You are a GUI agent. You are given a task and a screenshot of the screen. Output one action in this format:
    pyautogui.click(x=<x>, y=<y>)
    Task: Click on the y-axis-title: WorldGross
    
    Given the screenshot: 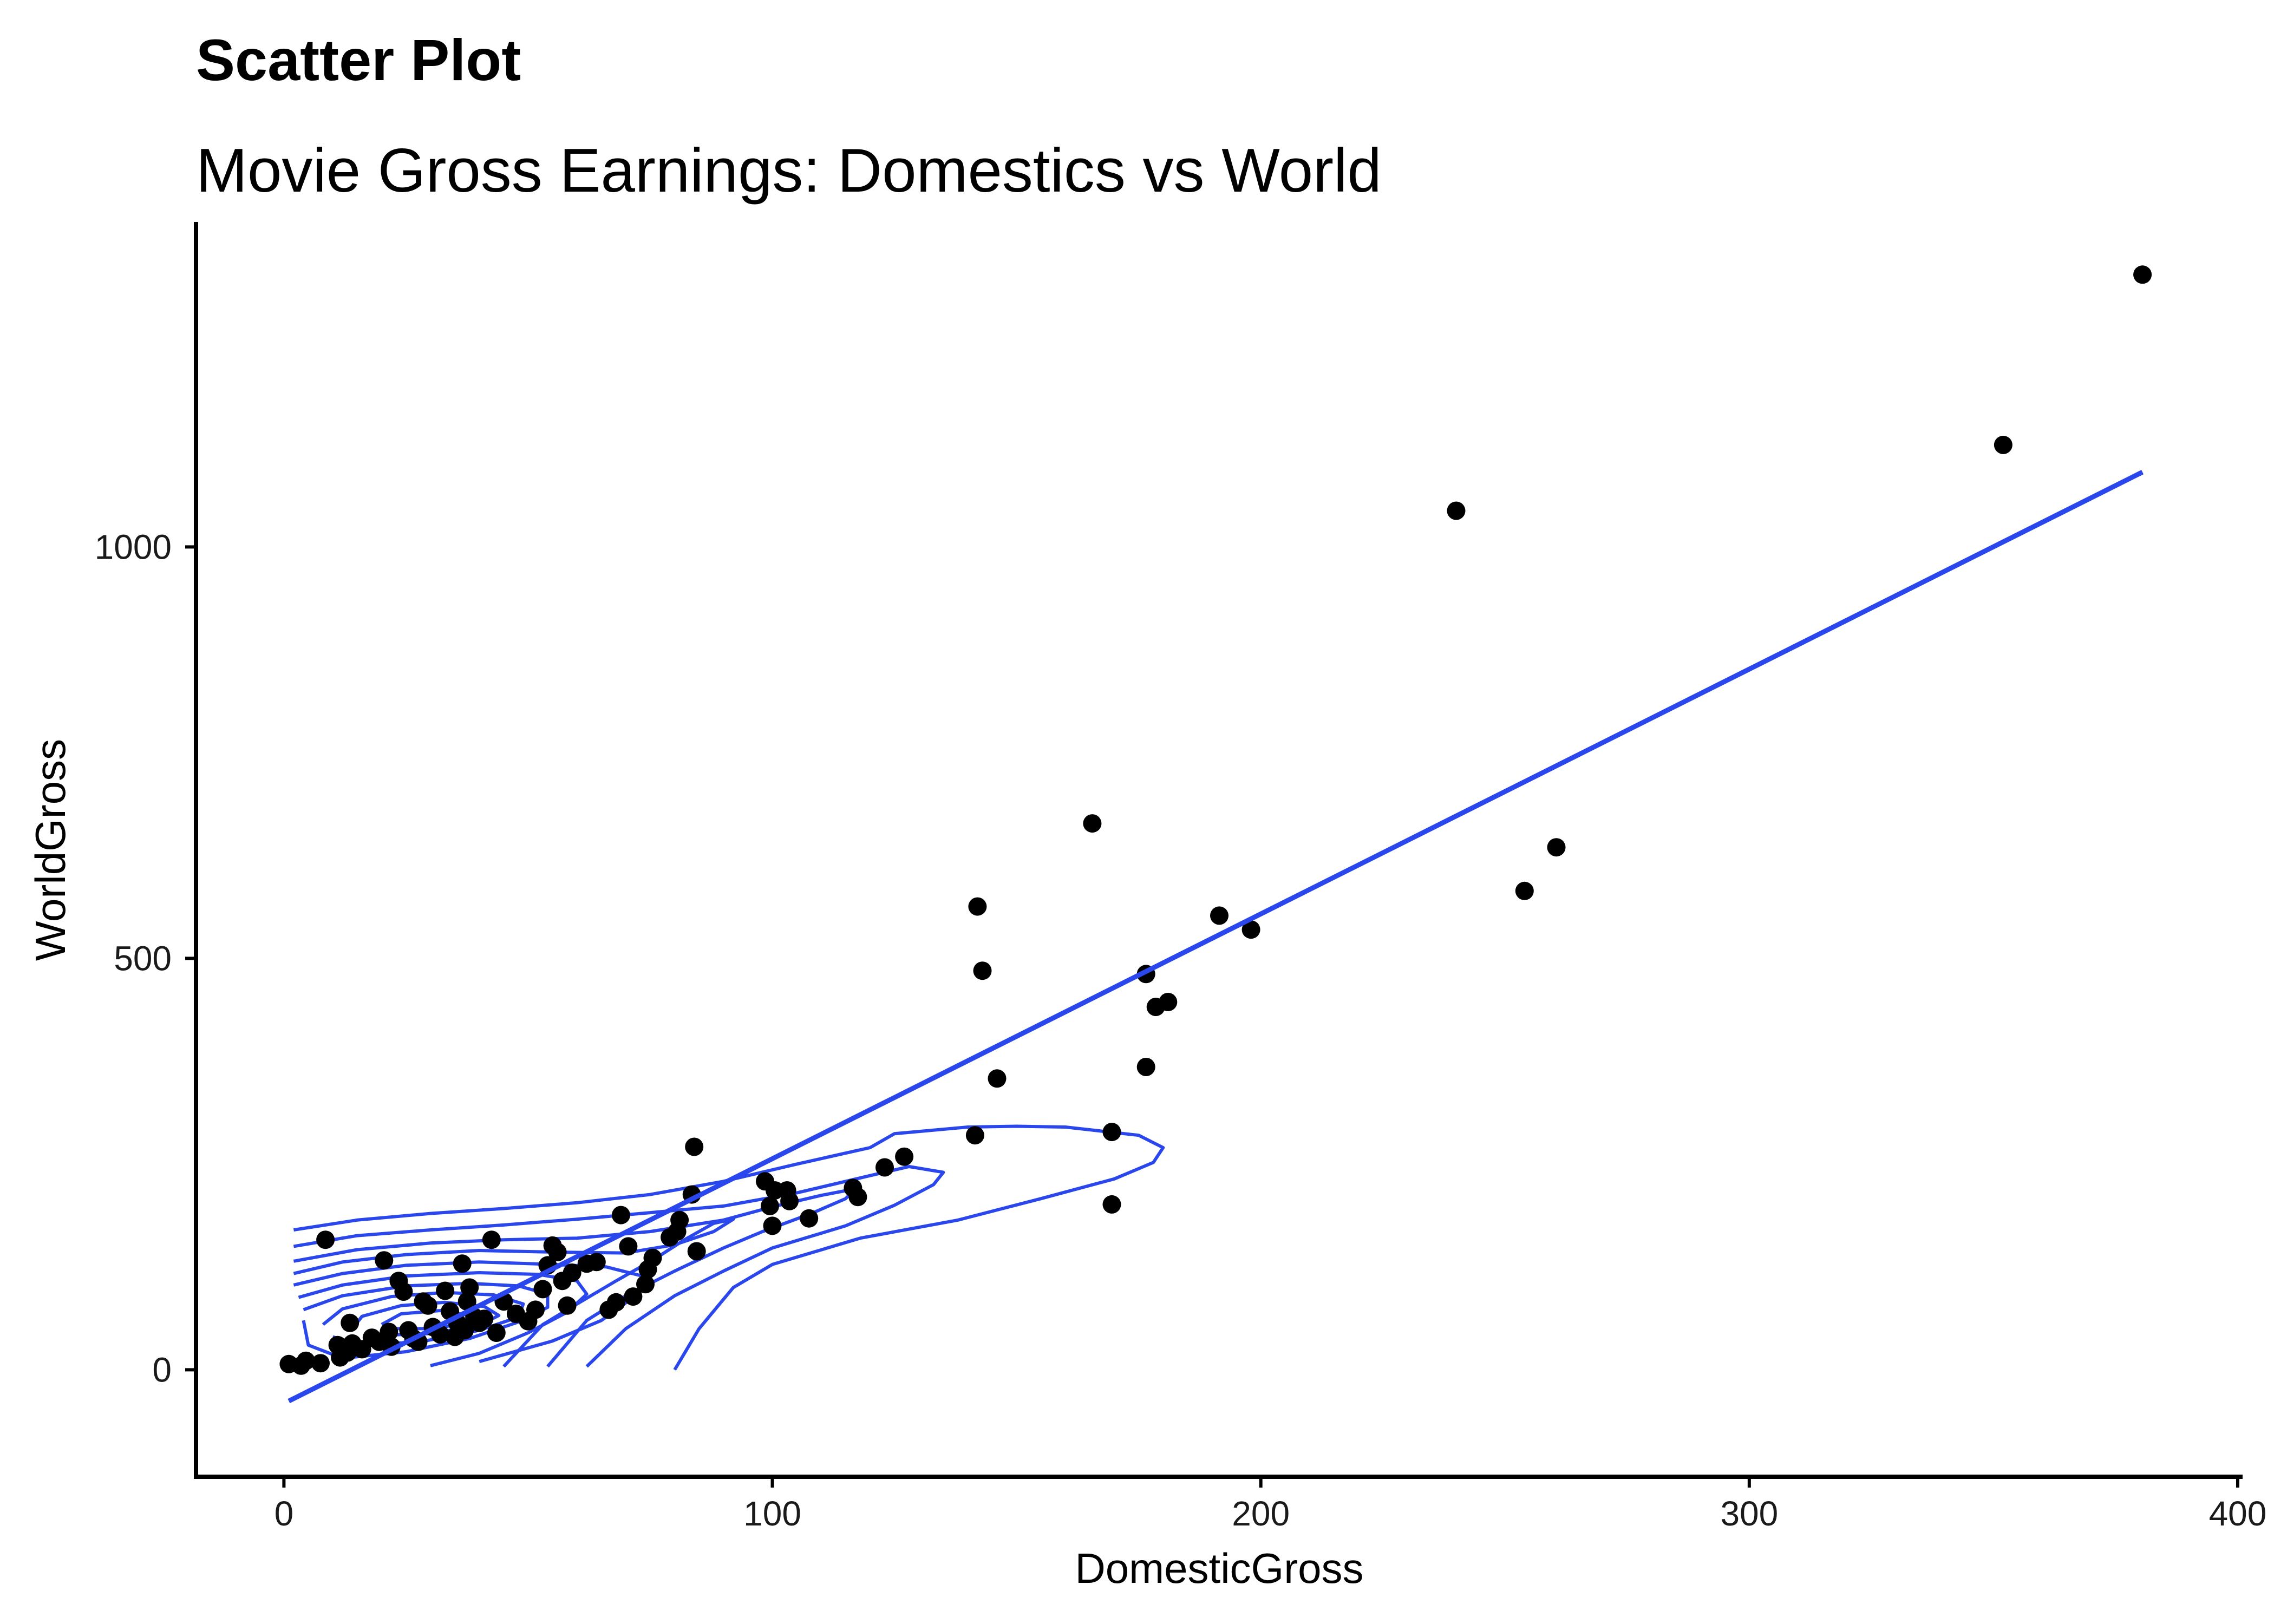 What is the action you would take?
    pyautogui.click(x=51, y=850)
    